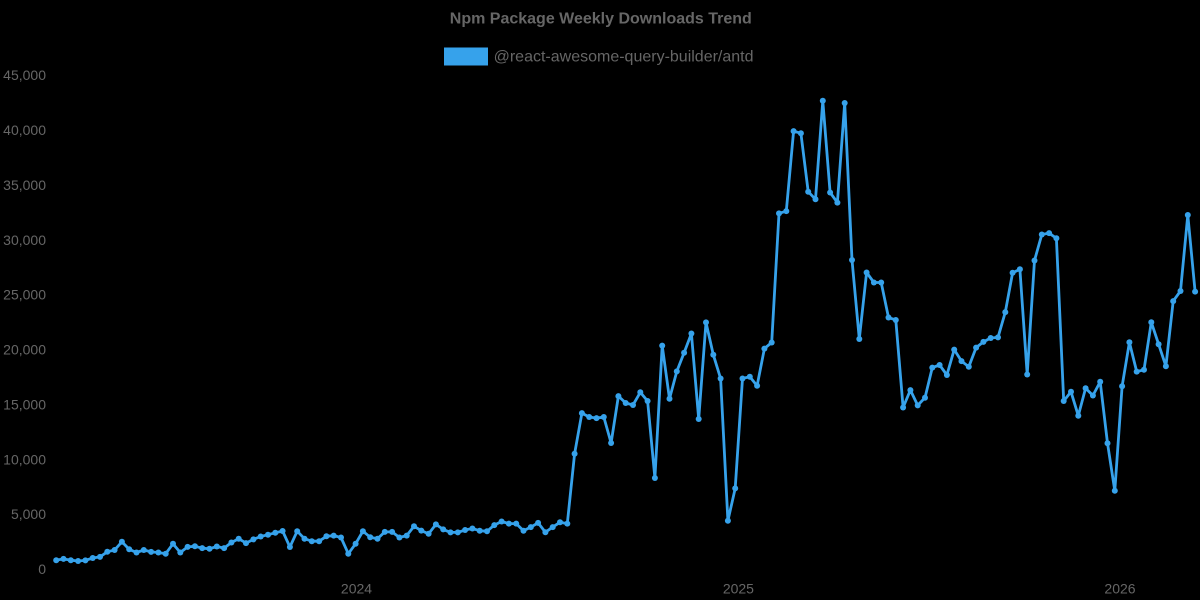 The height and width of the screenshot is (600, 1200). Describe the element at coordinates (42, 569) in the screenshot. I see `svg-text: 0` at that location.